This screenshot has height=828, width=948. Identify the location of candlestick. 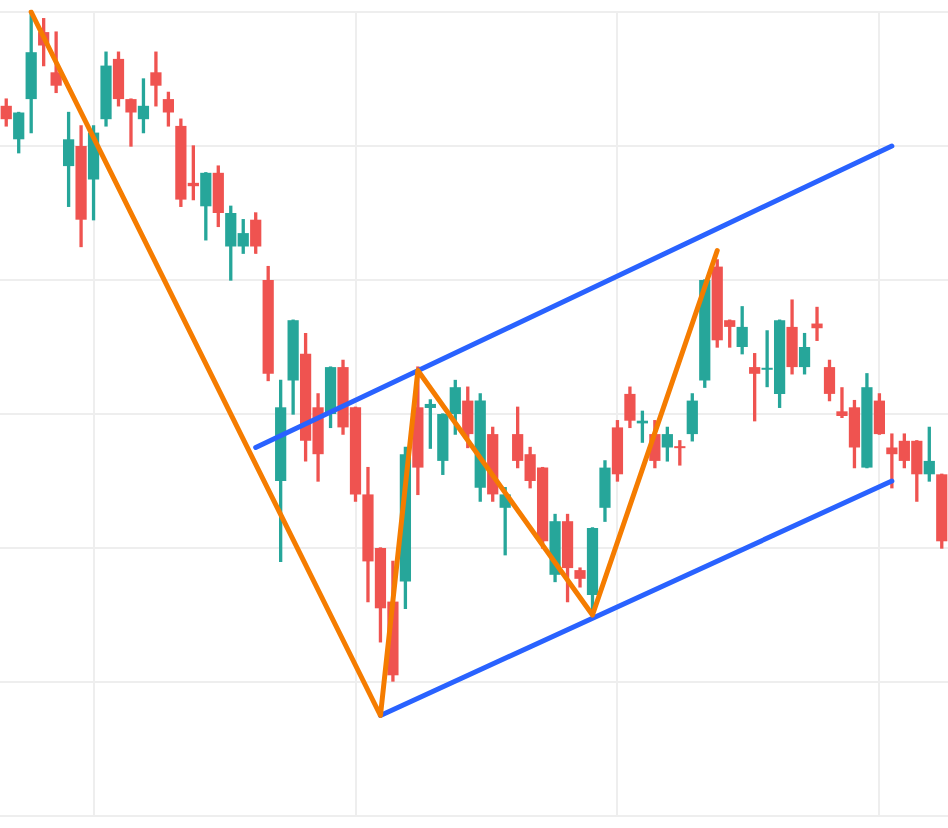
(817, 323).